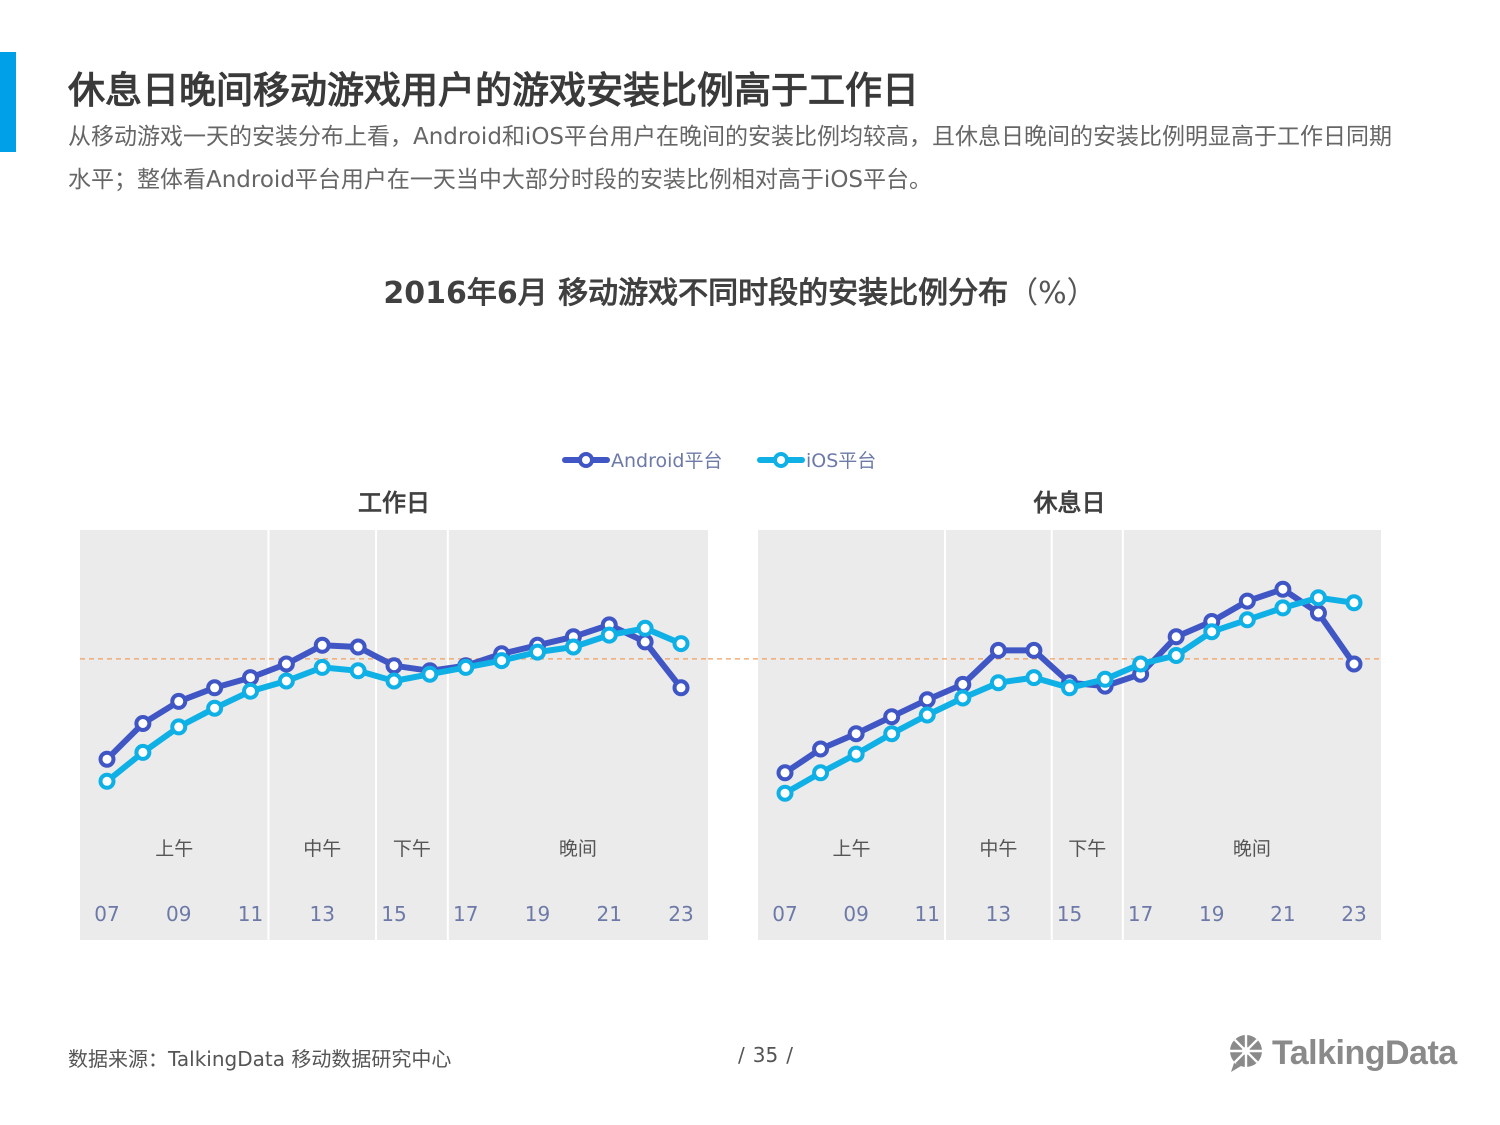 The width and height of the screenshot is (1500, 1125). What do you see at coordinates (740, 290) in the screenshot?
I see `chart-title: 2016年6月 移动游戏不同时段的安装比例分布（%）` at bounding box center [740, 290].